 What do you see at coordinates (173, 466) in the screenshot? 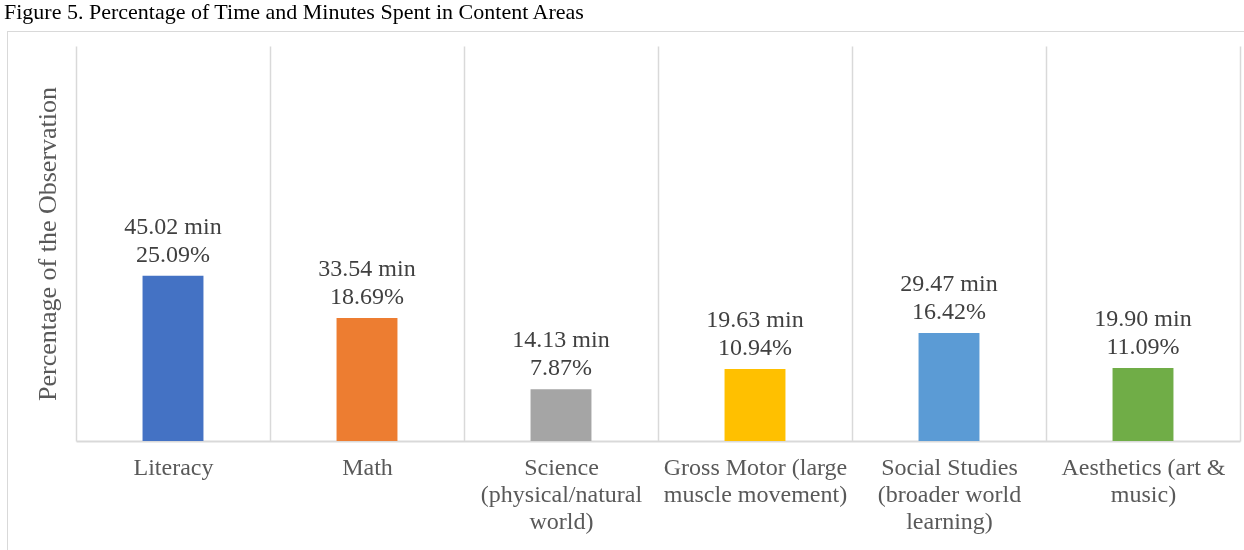
I see `x-tick-label: Literacy` at bounding box center [173, 466].